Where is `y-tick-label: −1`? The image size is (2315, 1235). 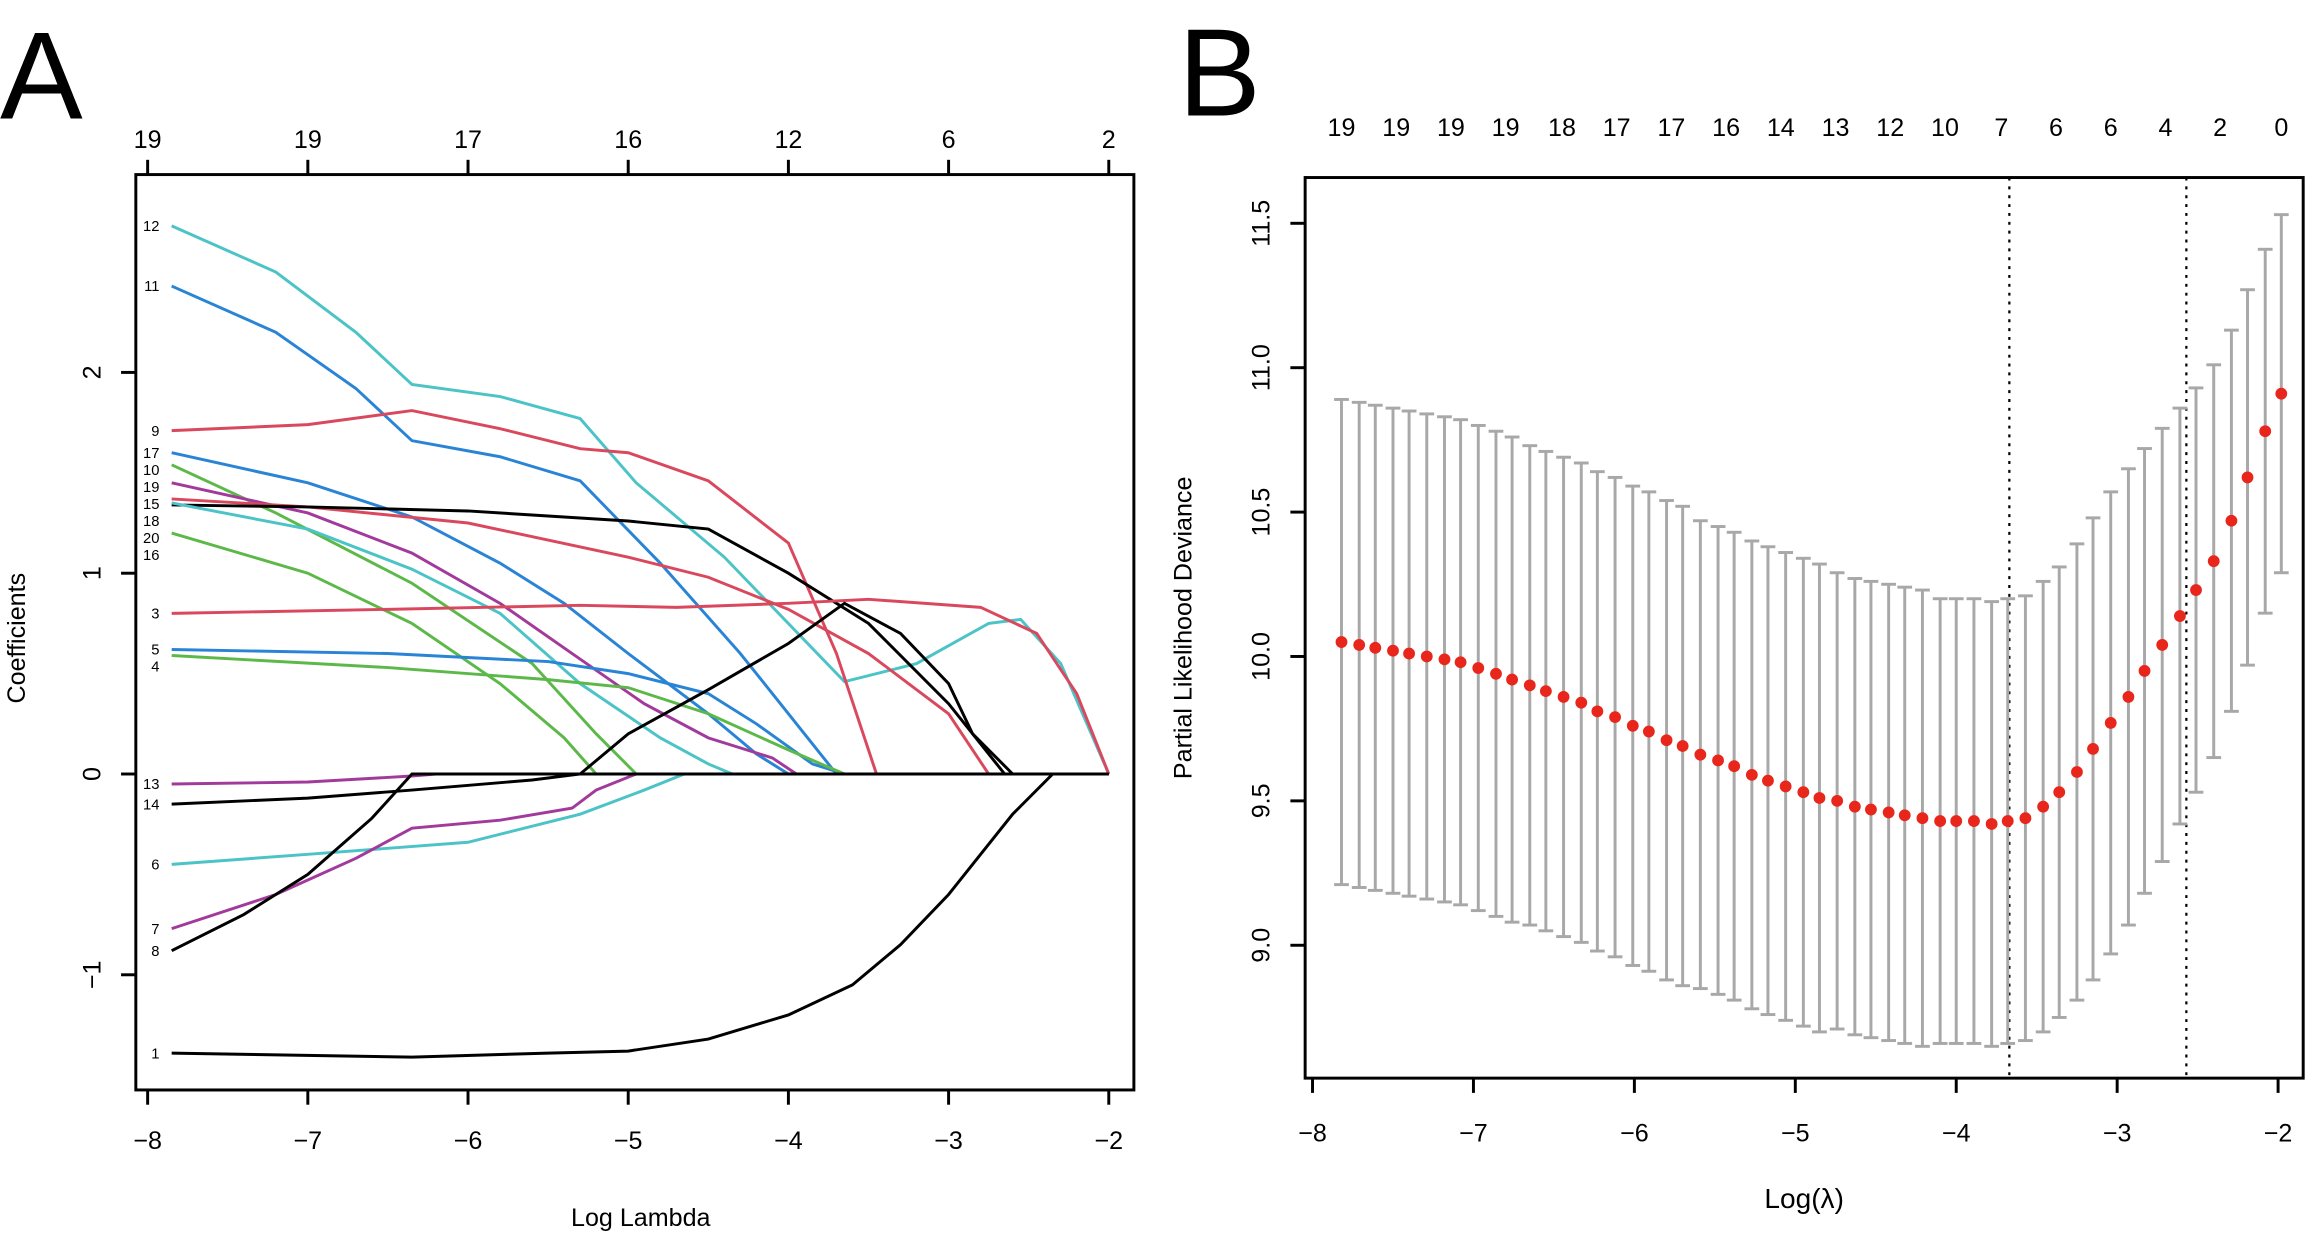 y-tick-label: −1 is located at coordinates (92, 974).